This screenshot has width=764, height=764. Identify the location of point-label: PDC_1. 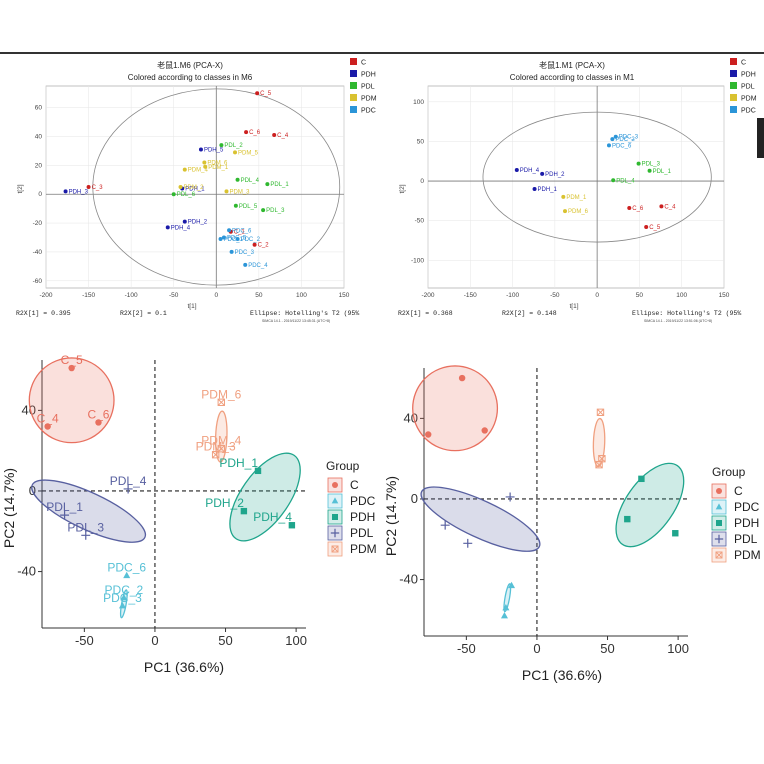
(234, 240).